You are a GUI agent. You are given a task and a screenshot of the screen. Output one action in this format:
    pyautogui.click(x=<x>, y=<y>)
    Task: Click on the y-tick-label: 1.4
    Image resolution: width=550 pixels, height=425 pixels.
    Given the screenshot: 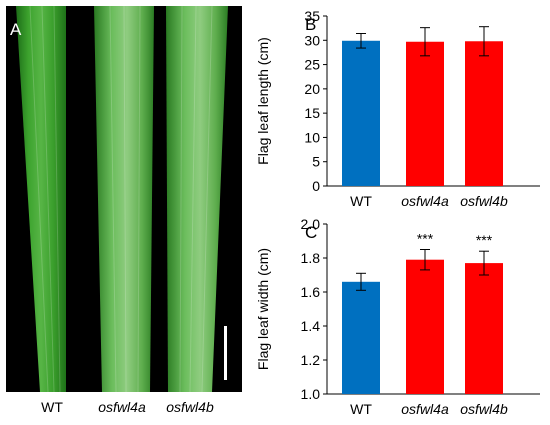 What is the action you would take?
    pyautogui.click(x=311, y=326)
    